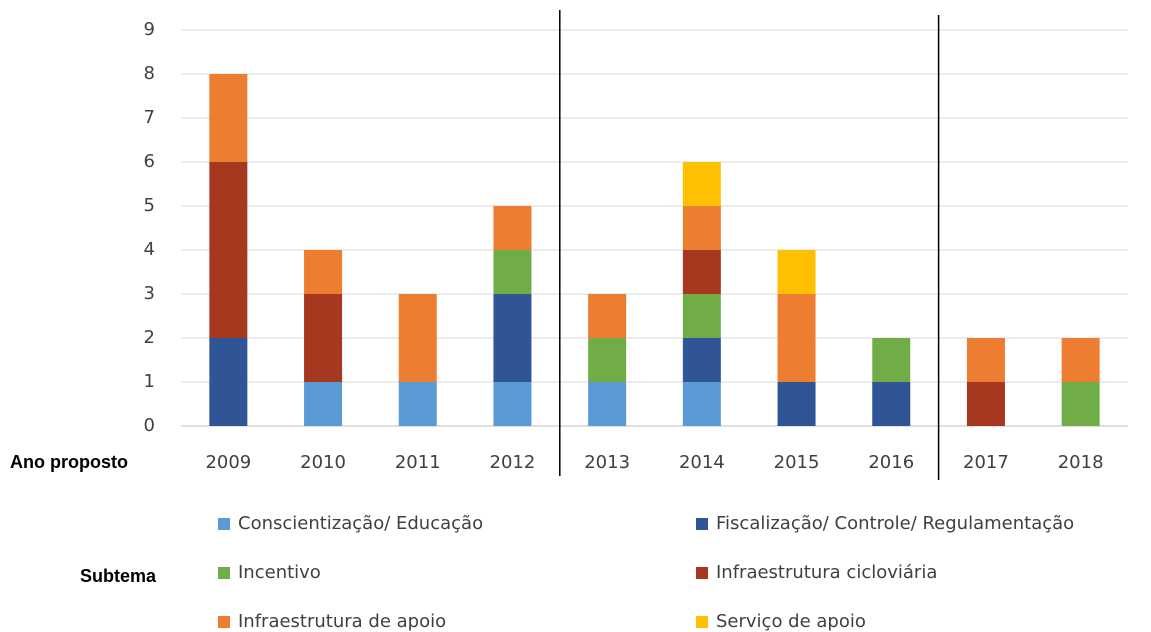  What do you see at coordinates (323, 462) in the screenshot?
I see `x-tick-label: 2010` at bounding box center [323, 462].